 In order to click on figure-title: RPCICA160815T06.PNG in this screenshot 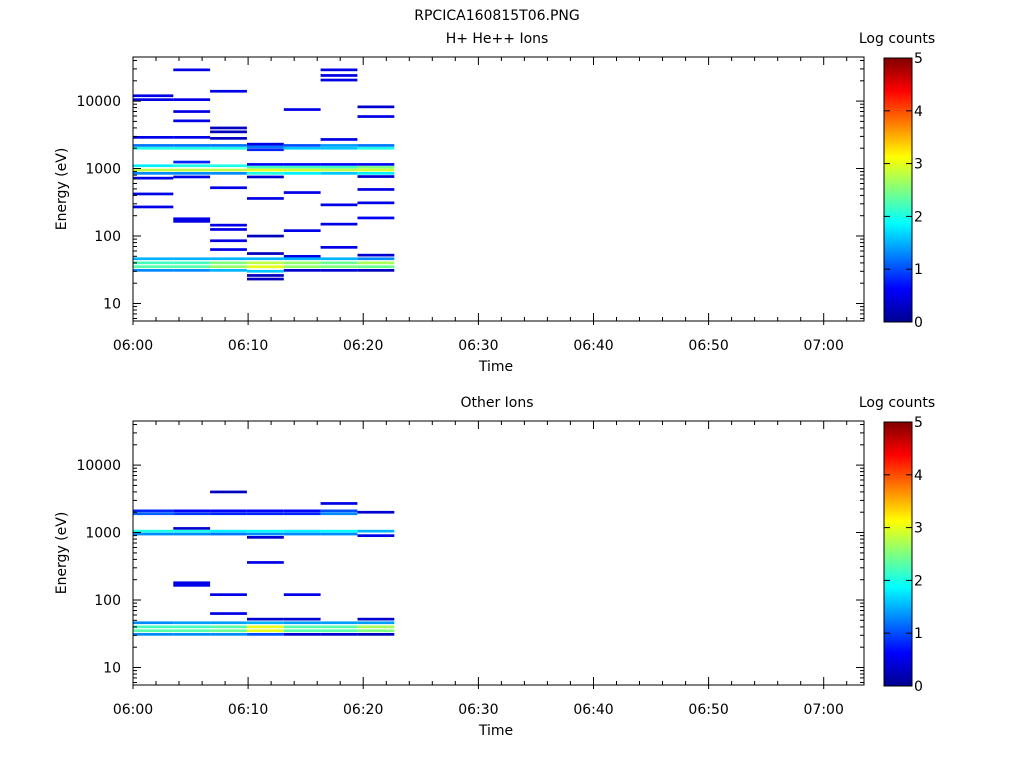, I will do `click(496, 16)`.